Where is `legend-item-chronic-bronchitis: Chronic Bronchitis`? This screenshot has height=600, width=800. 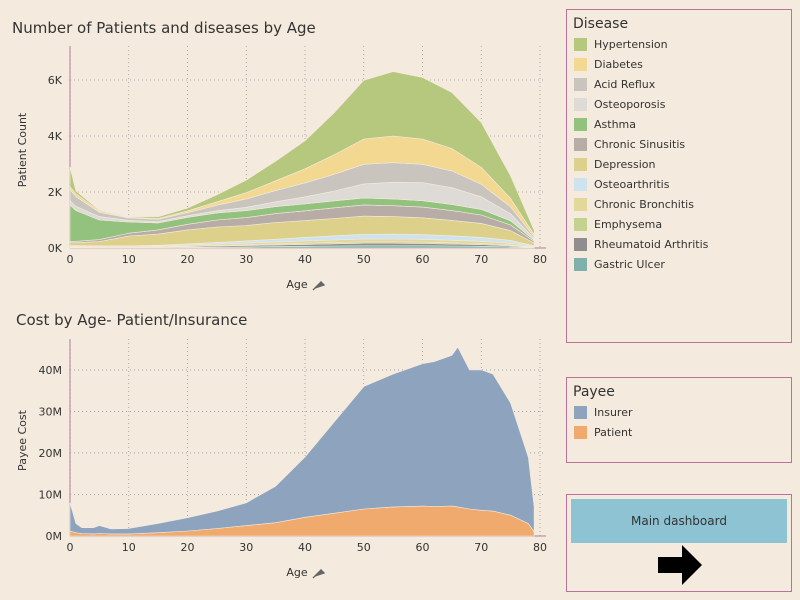 legend-item-chronic-bronchitis: Chronic Bronchitis is located at coordinates (634, 204).